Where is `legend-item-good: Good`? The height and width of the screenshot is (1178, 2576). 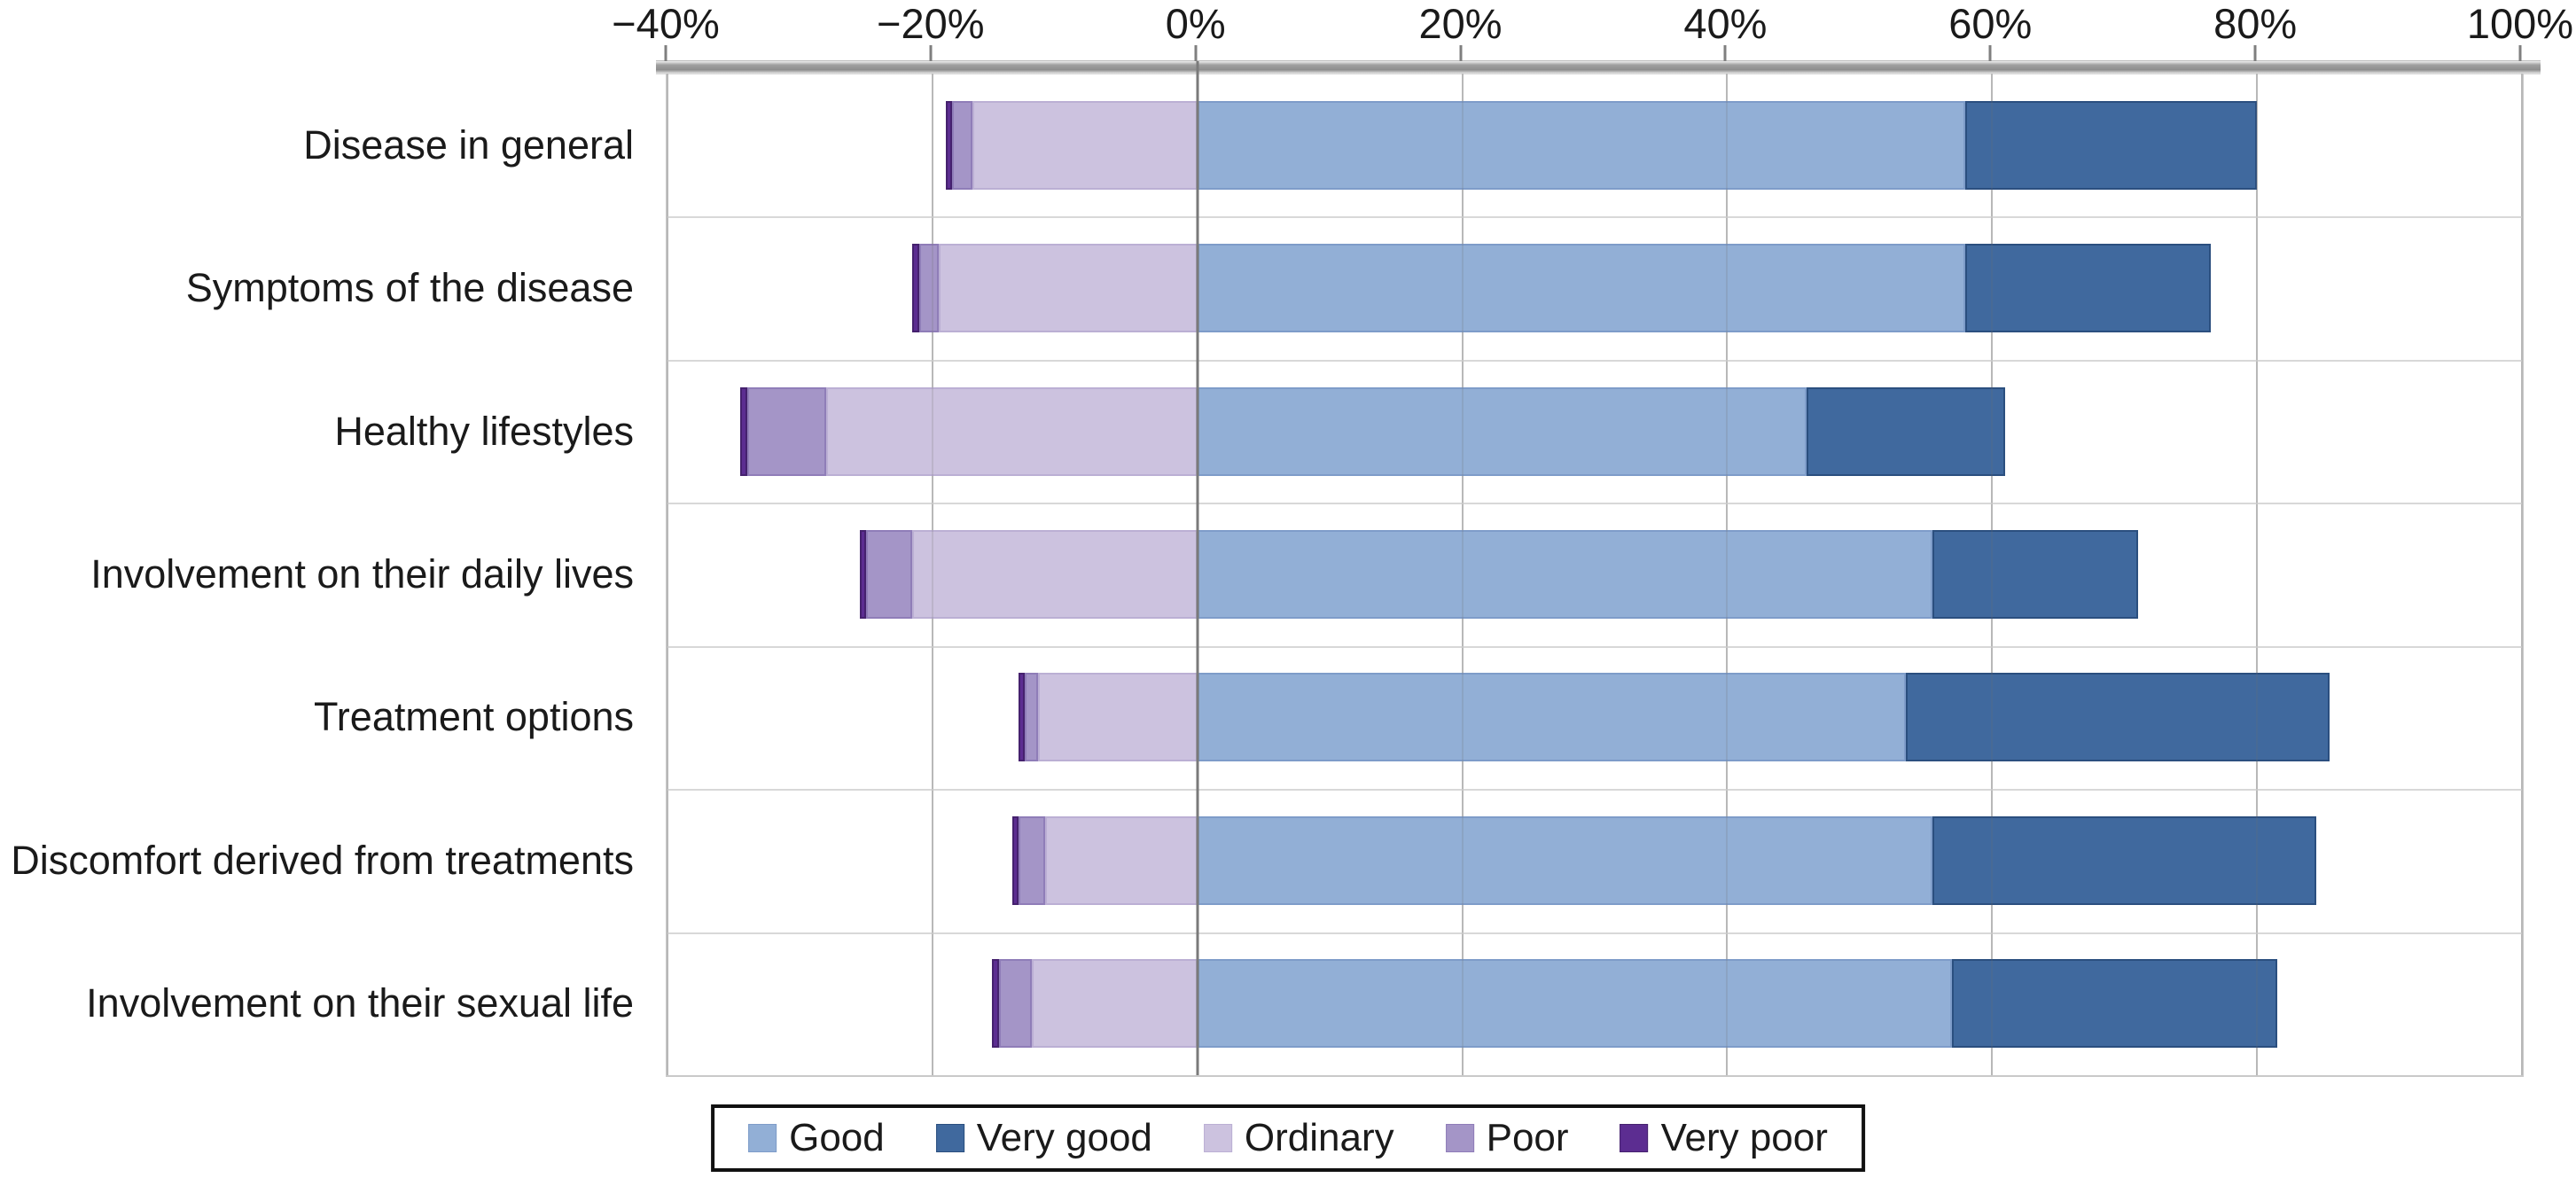 legend-item-good: Good is located at coordinates (816, 1138).